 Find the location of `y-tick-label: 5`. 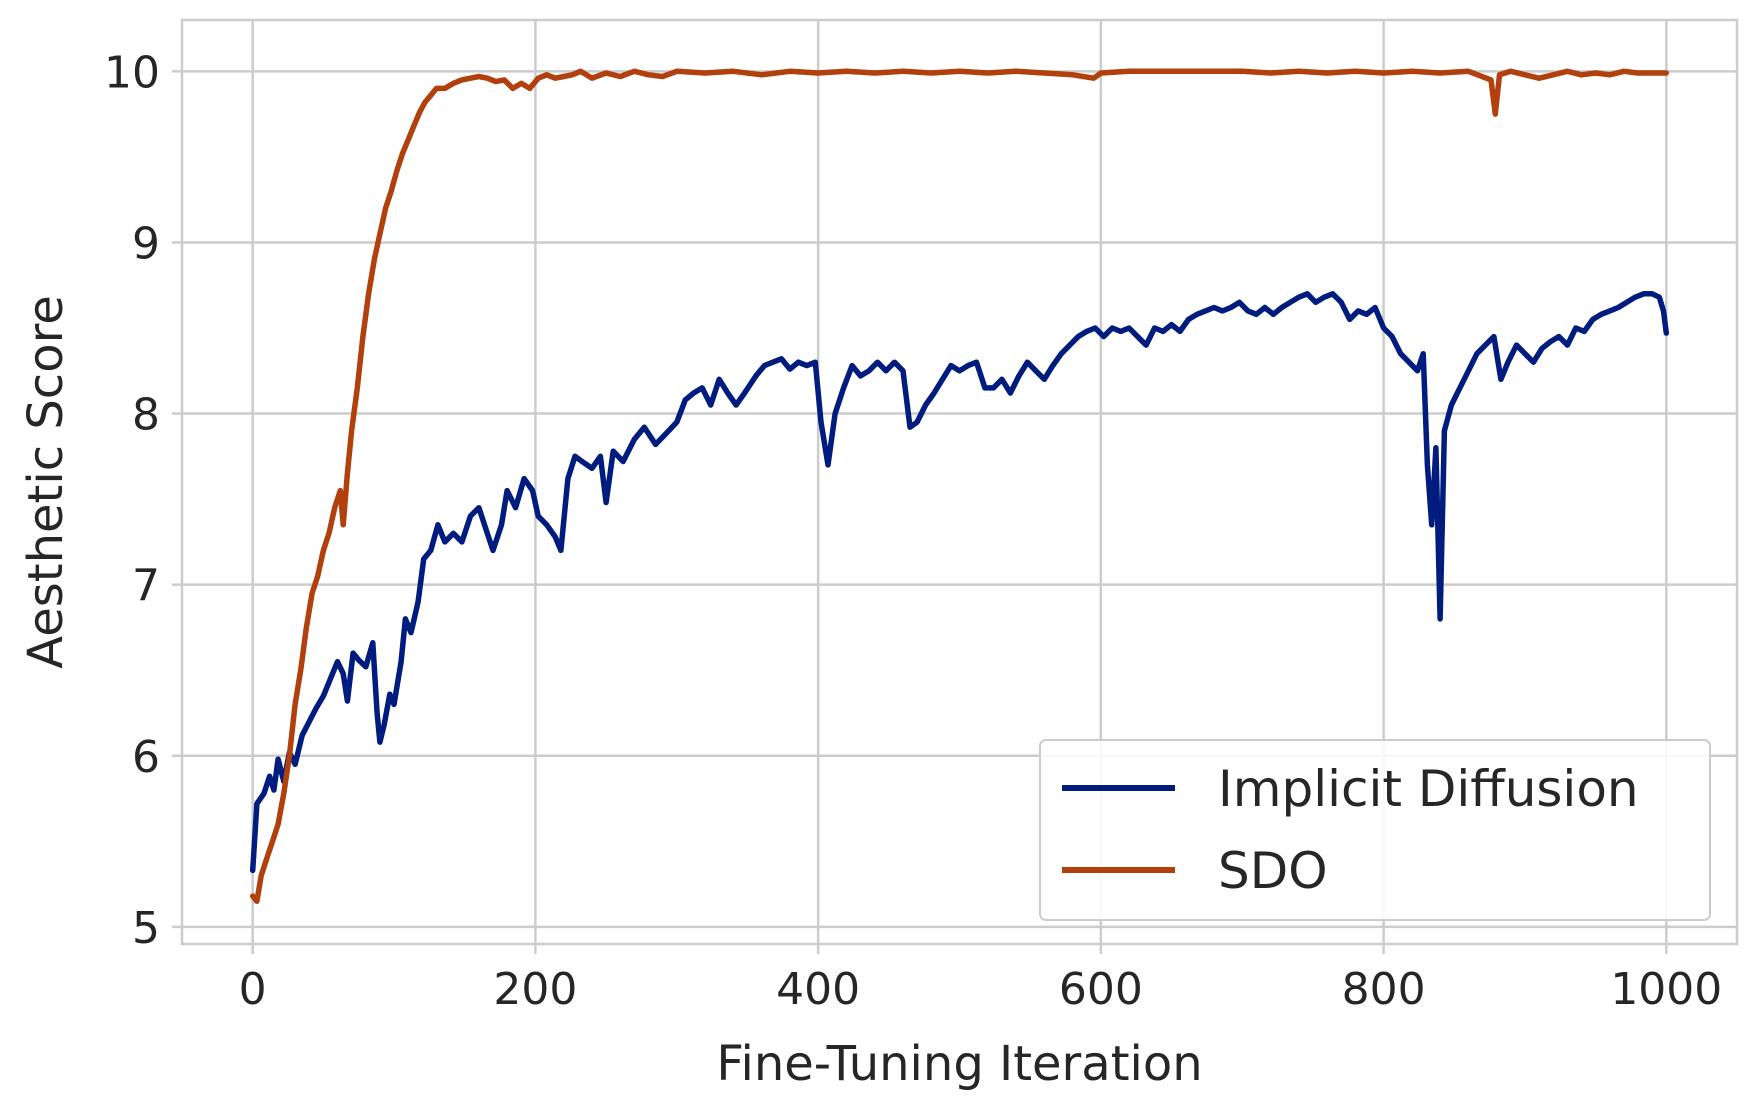

y-tick-label: 5 is located at coordinates (146, 928).